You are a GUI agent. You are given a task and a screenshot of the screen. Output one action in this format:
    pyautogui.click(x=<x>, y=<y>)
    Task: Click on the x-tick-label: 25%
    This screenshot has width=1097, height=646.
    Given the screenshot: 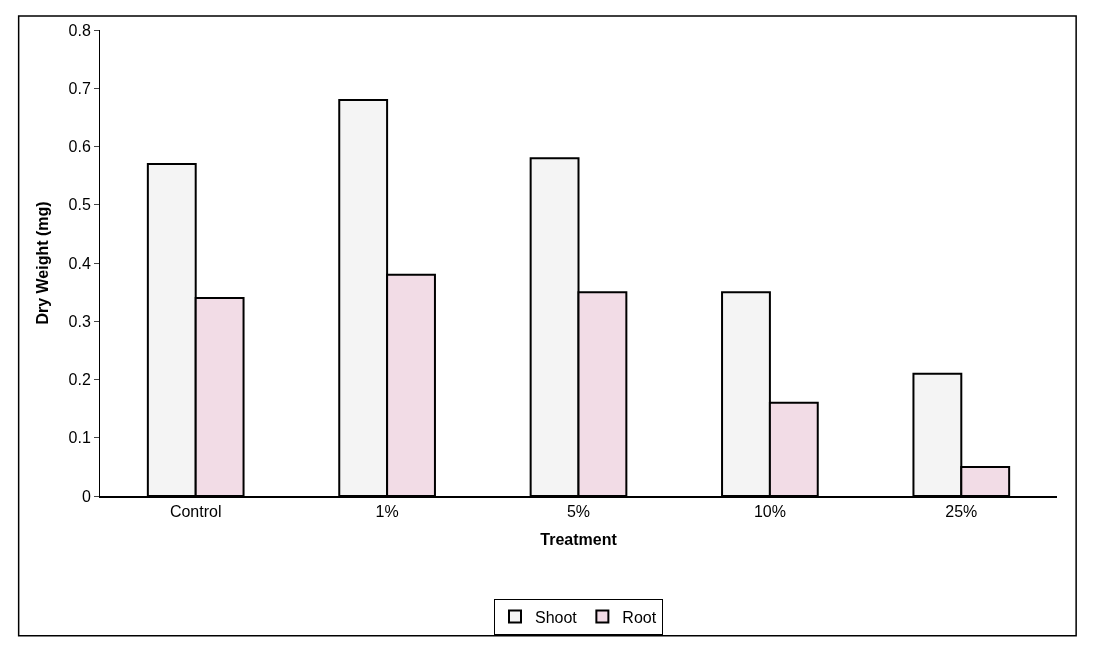 What is the action you would take?
    pyautogui.click(x=961, y=511)
    